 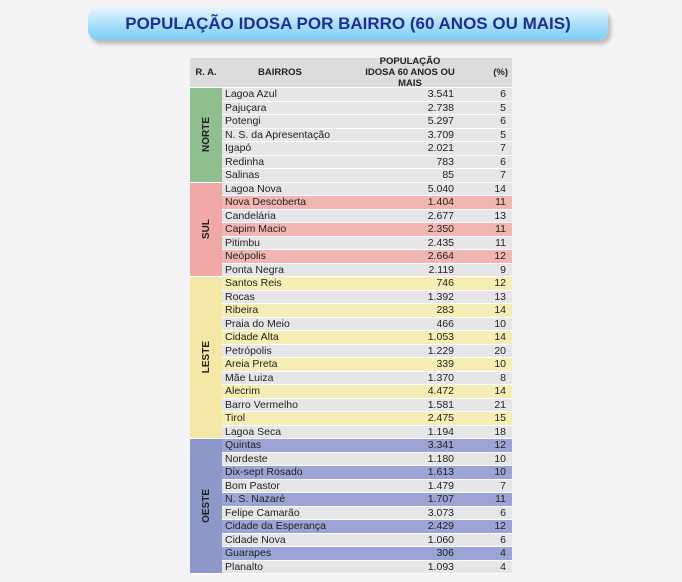 I want to click on table-row: Salinas 85 7, so click(x=367, y=176).